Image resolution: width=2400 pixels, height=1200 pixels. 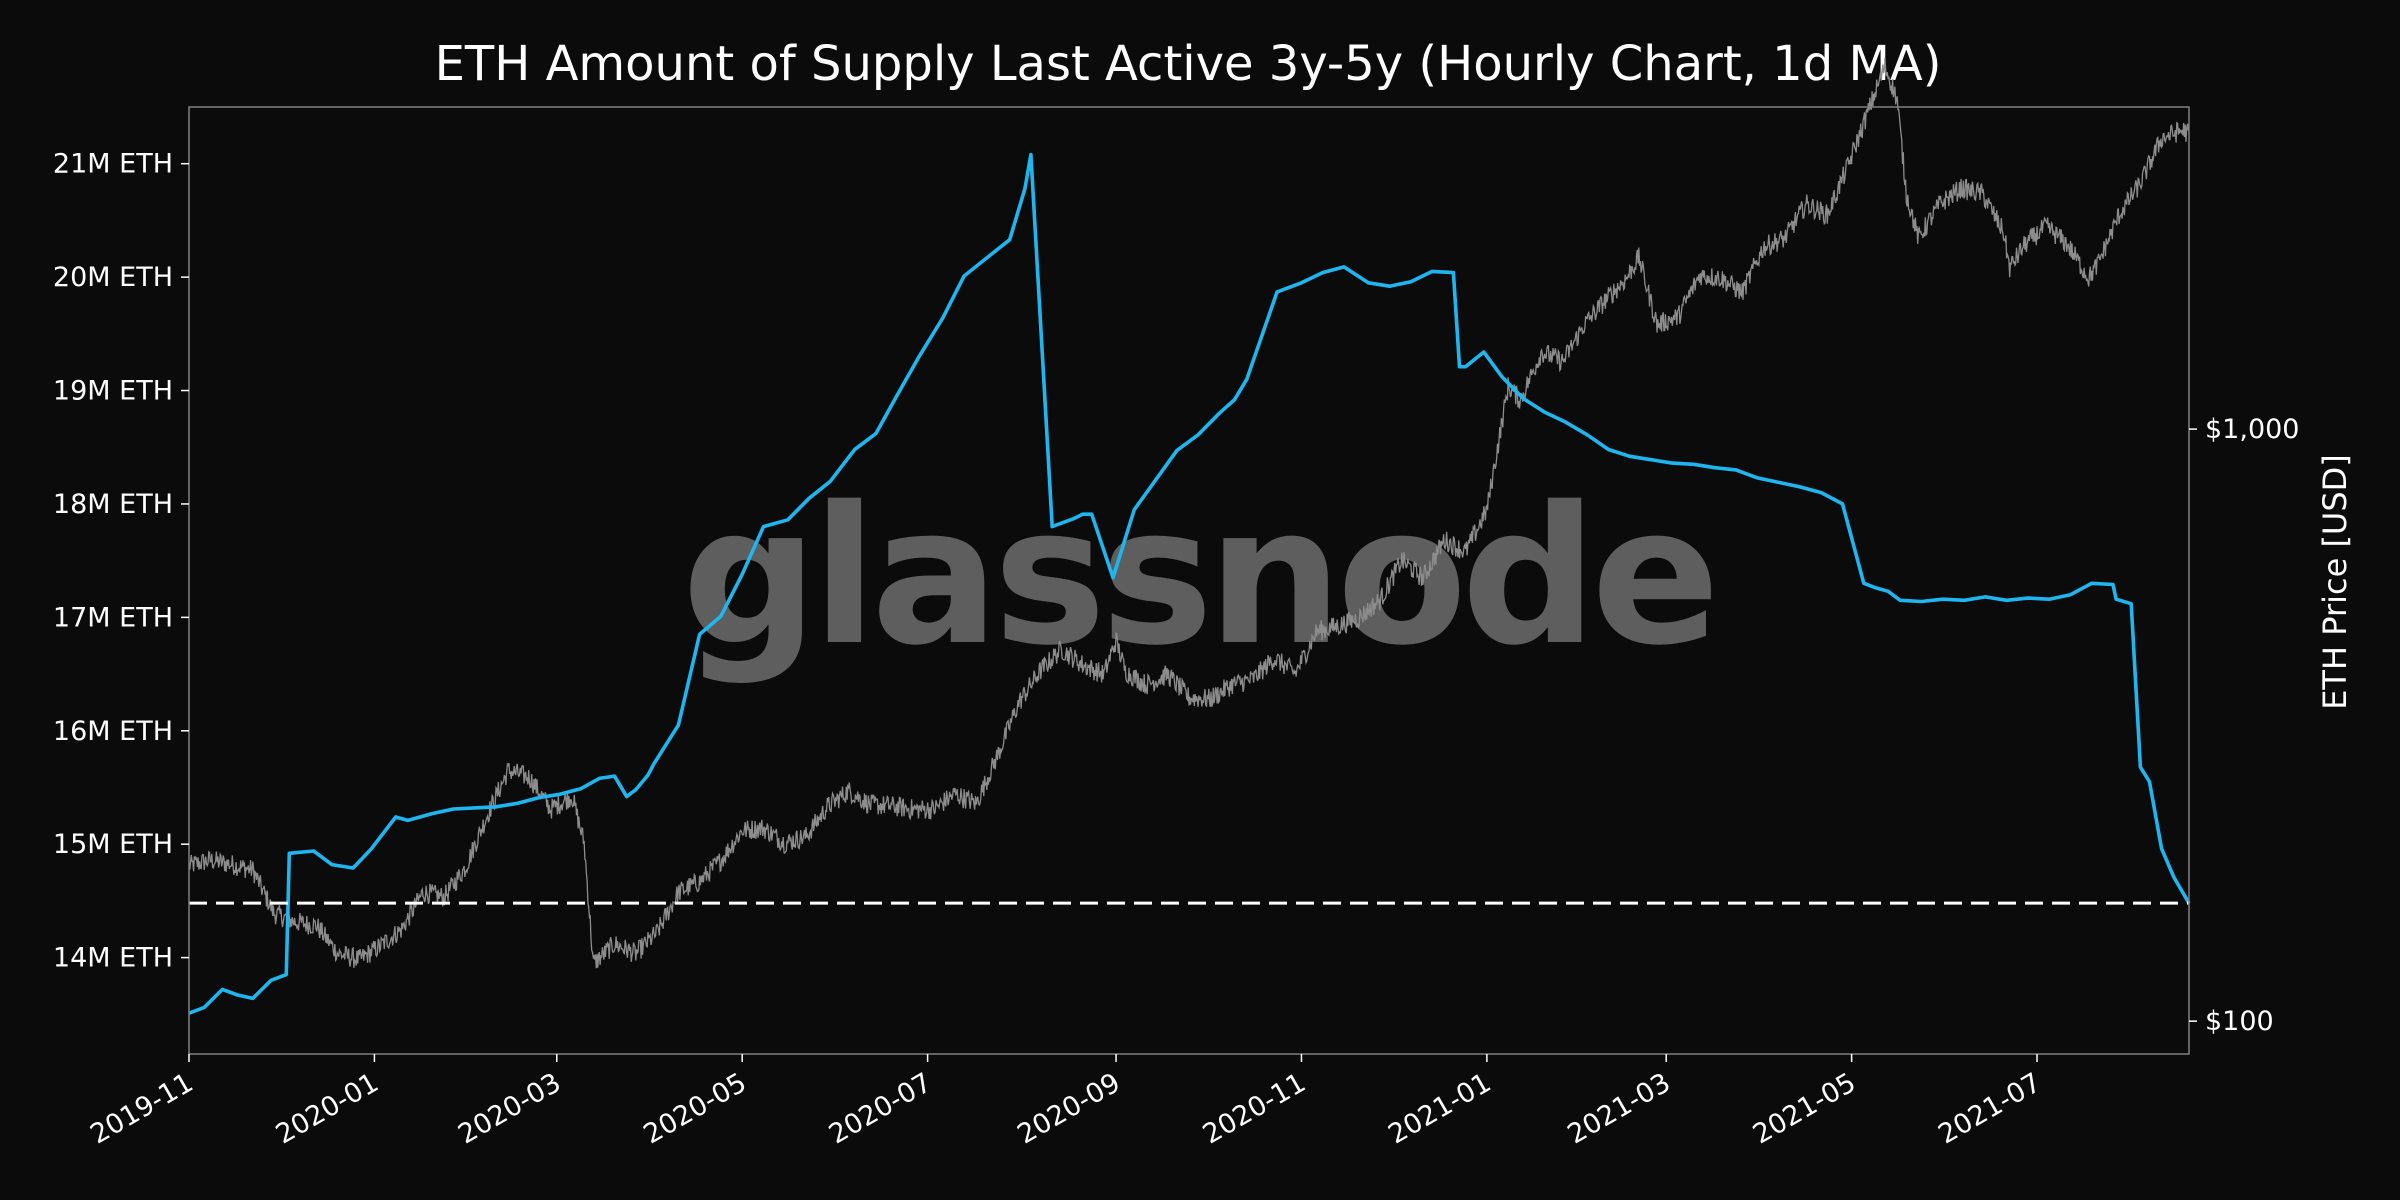 What do you see at coordinates (2252, 429) in the screenshot?
I see `y2-tick-label: $1,000` at bounding box center [2252, 429].